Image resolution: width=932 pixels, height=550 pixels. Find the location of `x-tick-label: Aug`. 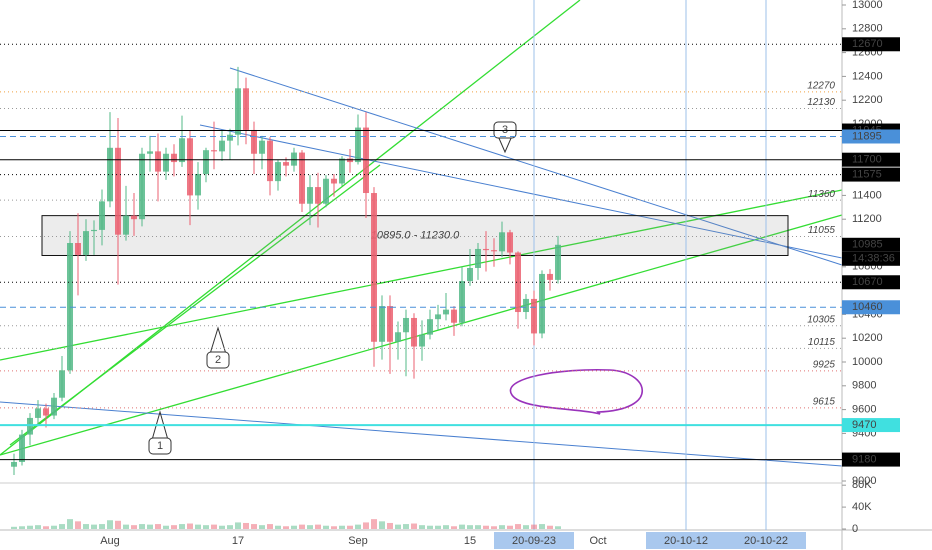

x-tick-label: Aug is located at coordinates (110, 541).